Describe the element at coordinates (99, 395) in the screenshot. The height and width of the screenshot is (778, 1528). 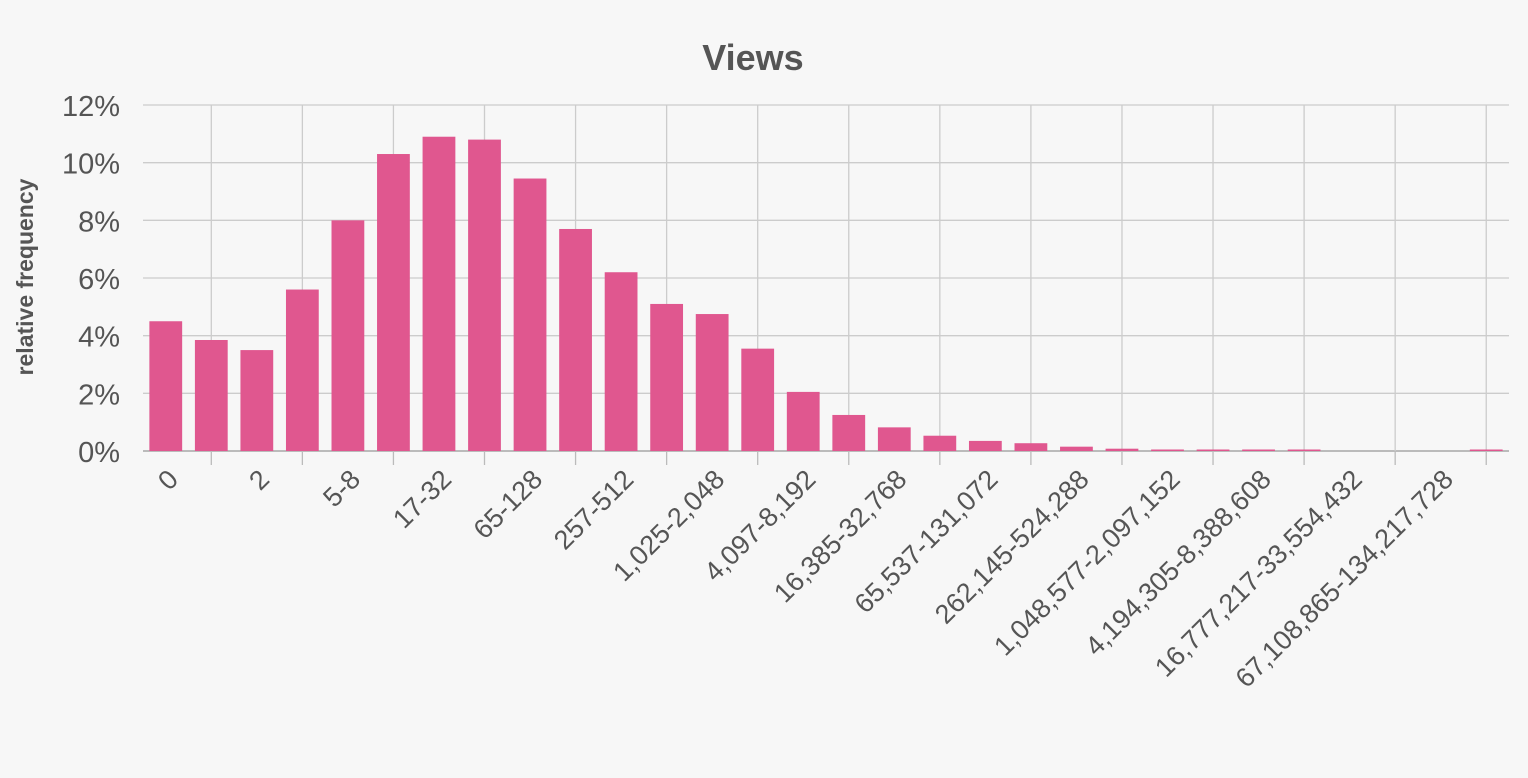
I see `y-tick-label: 2%` at that location.